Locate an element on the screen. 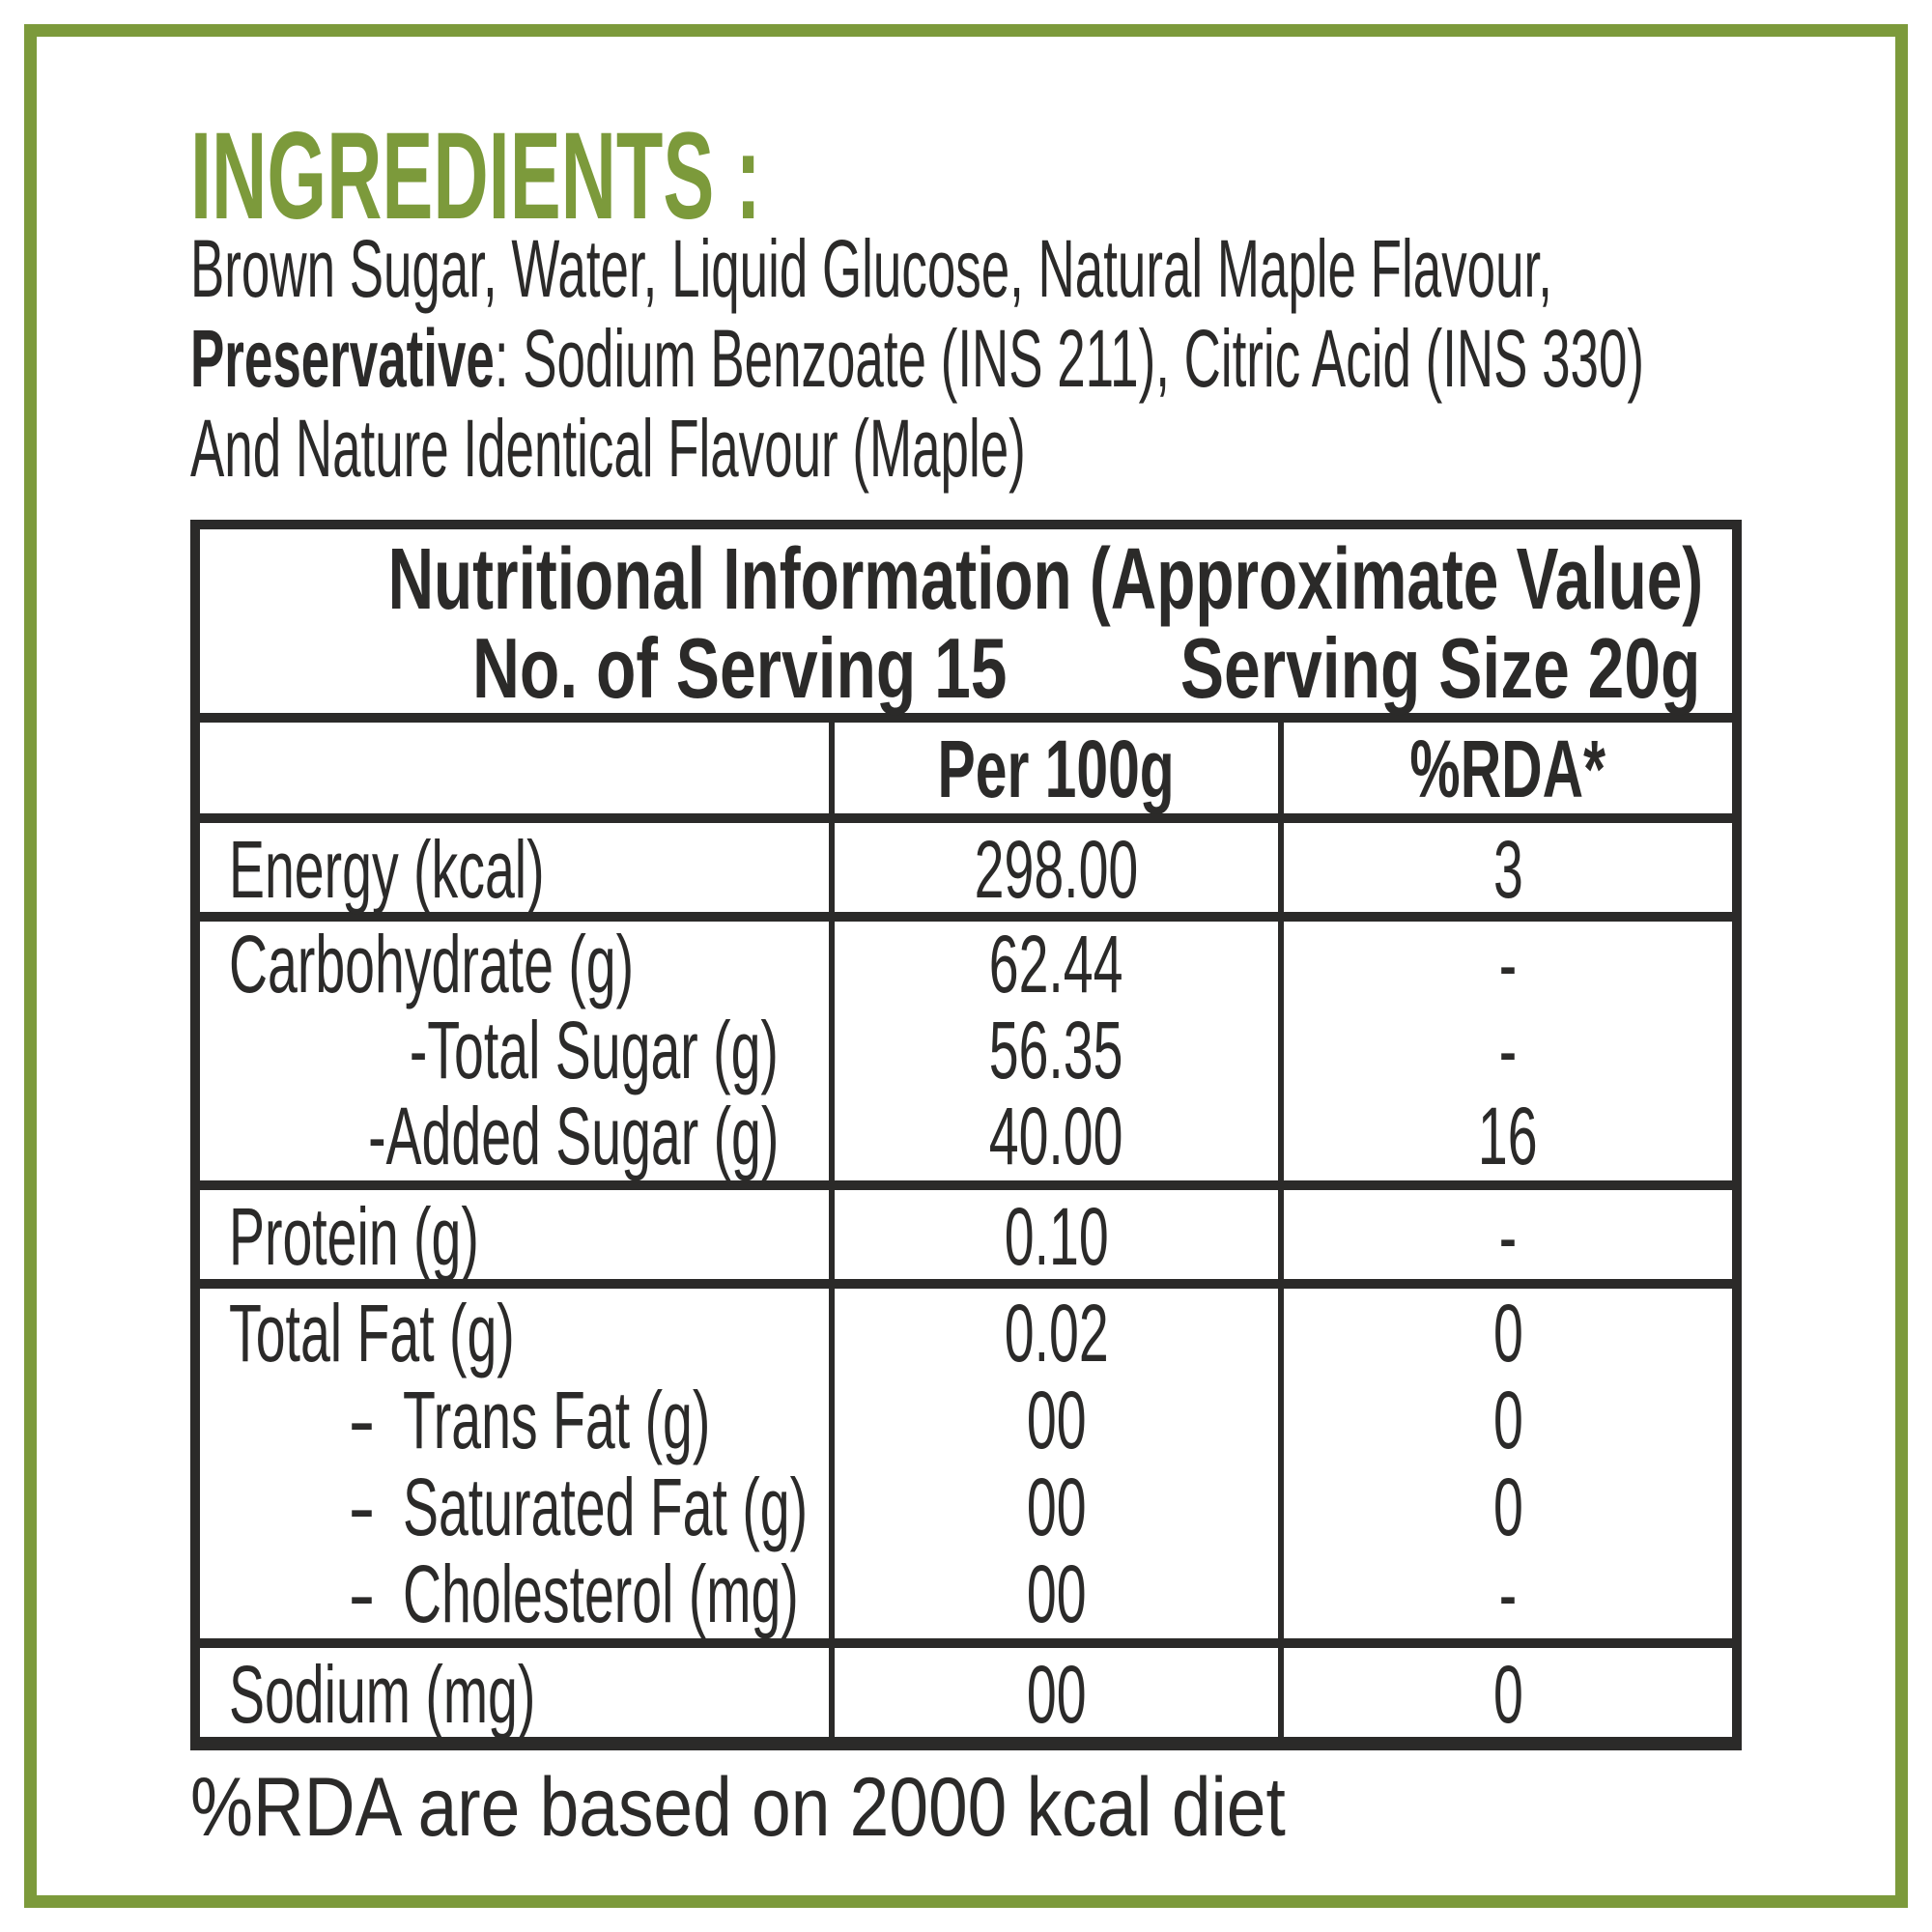  row-rda: - is located at coordinates (1508, 1236).